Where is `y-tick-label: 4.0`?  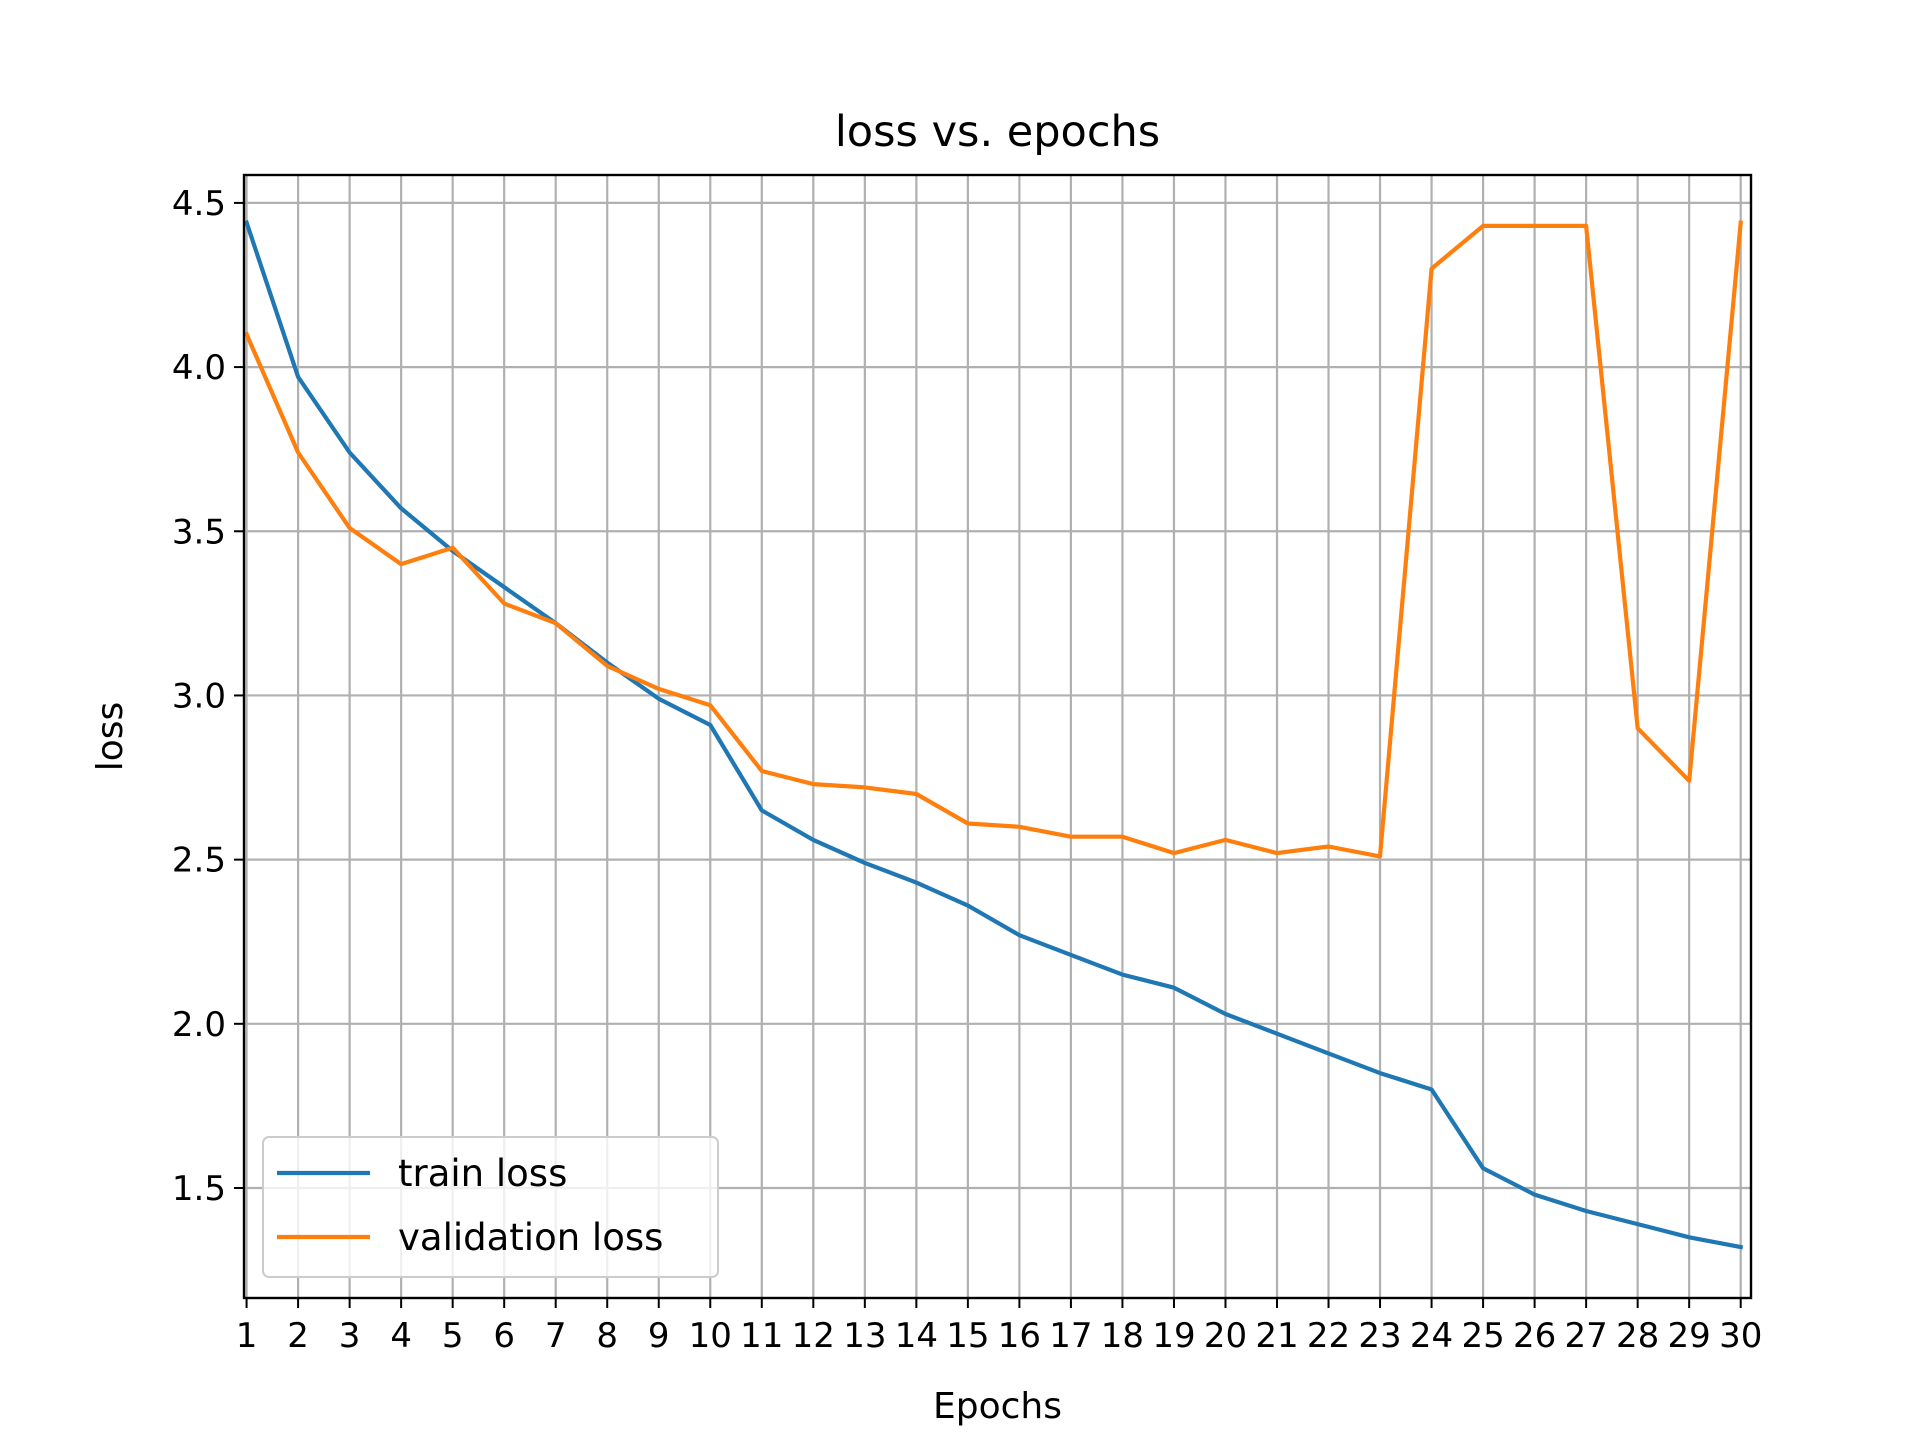
y-tick-label: 4.0 is located at coordinates (199, 368).